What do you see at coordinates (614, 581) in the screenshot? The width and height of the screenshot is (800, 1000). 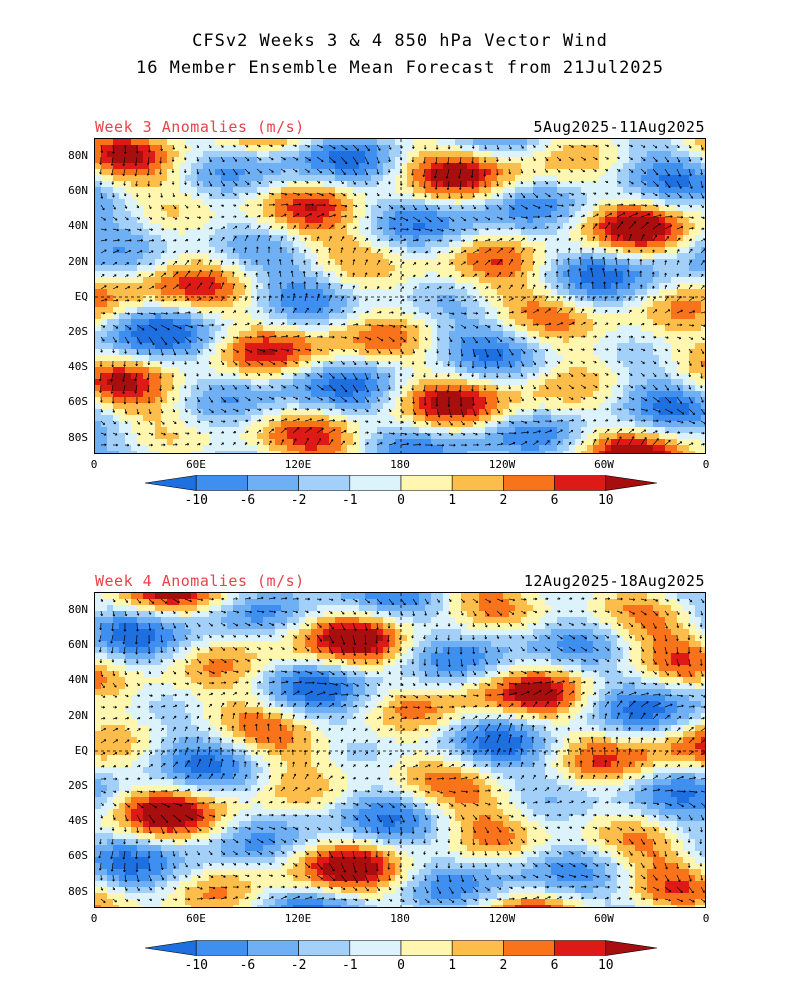 I see `week4-date-range: 12Aug2025-18Aug2025` at bounding box center [614, 581].